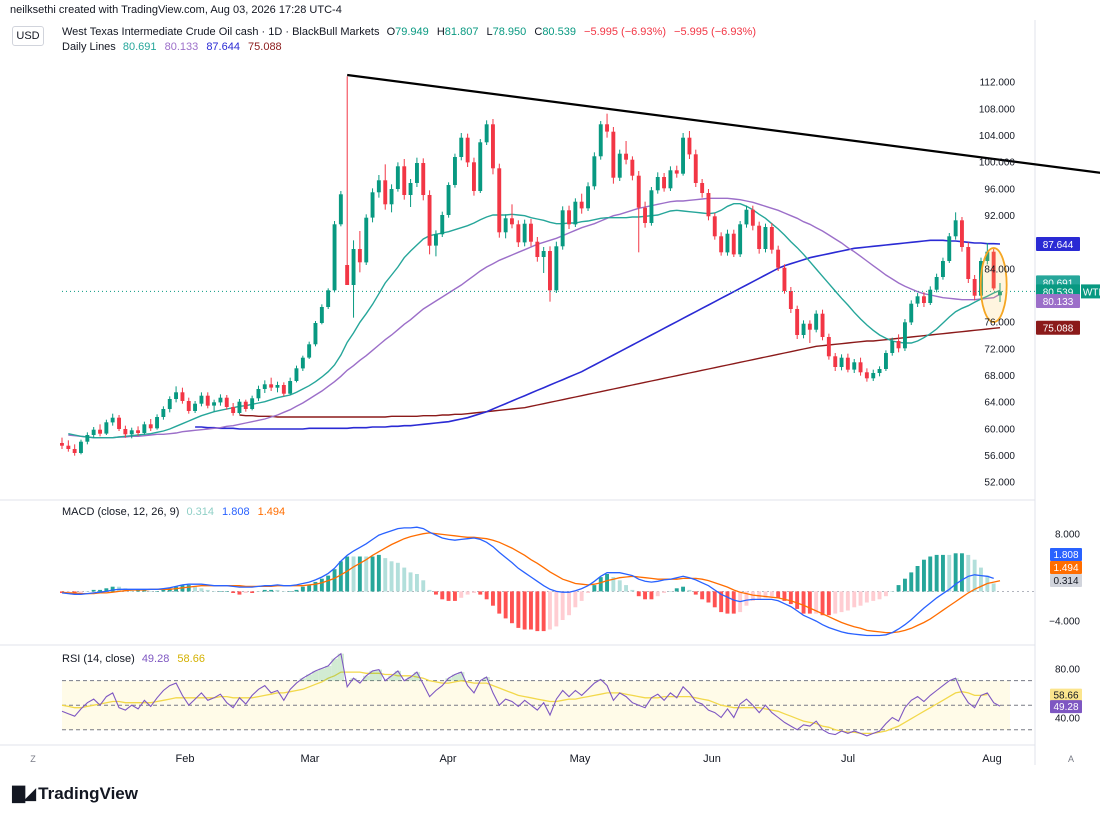 The image size is (1100, 816). I want to click on macd-tag, so click(1066, 567).